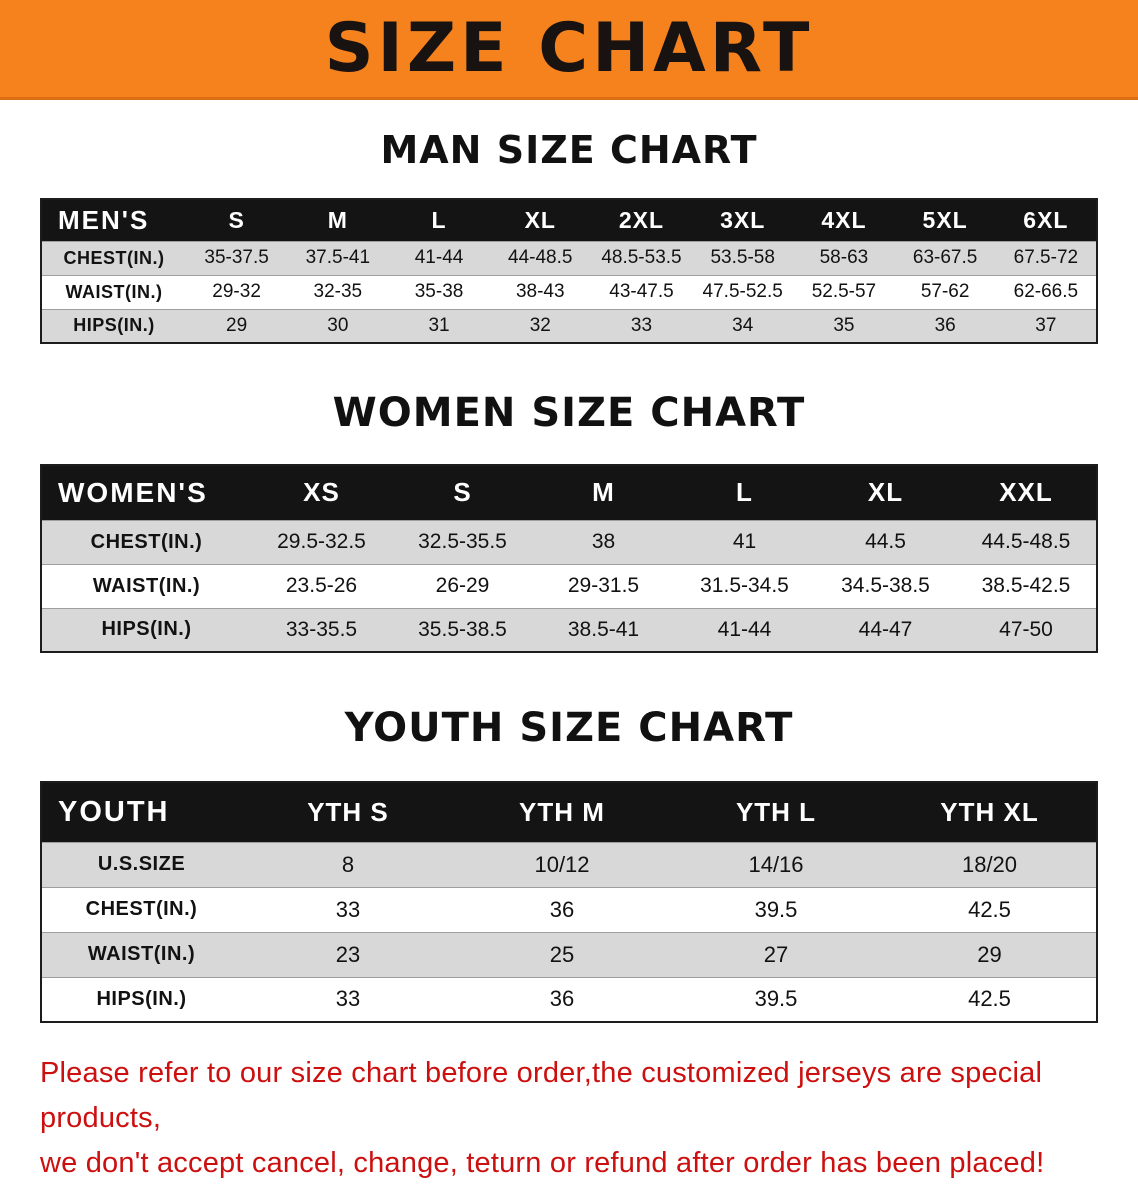  Describe the element at coordinates (885, 629) in the screenshot. I see `size-cell: 44-47` at that location.